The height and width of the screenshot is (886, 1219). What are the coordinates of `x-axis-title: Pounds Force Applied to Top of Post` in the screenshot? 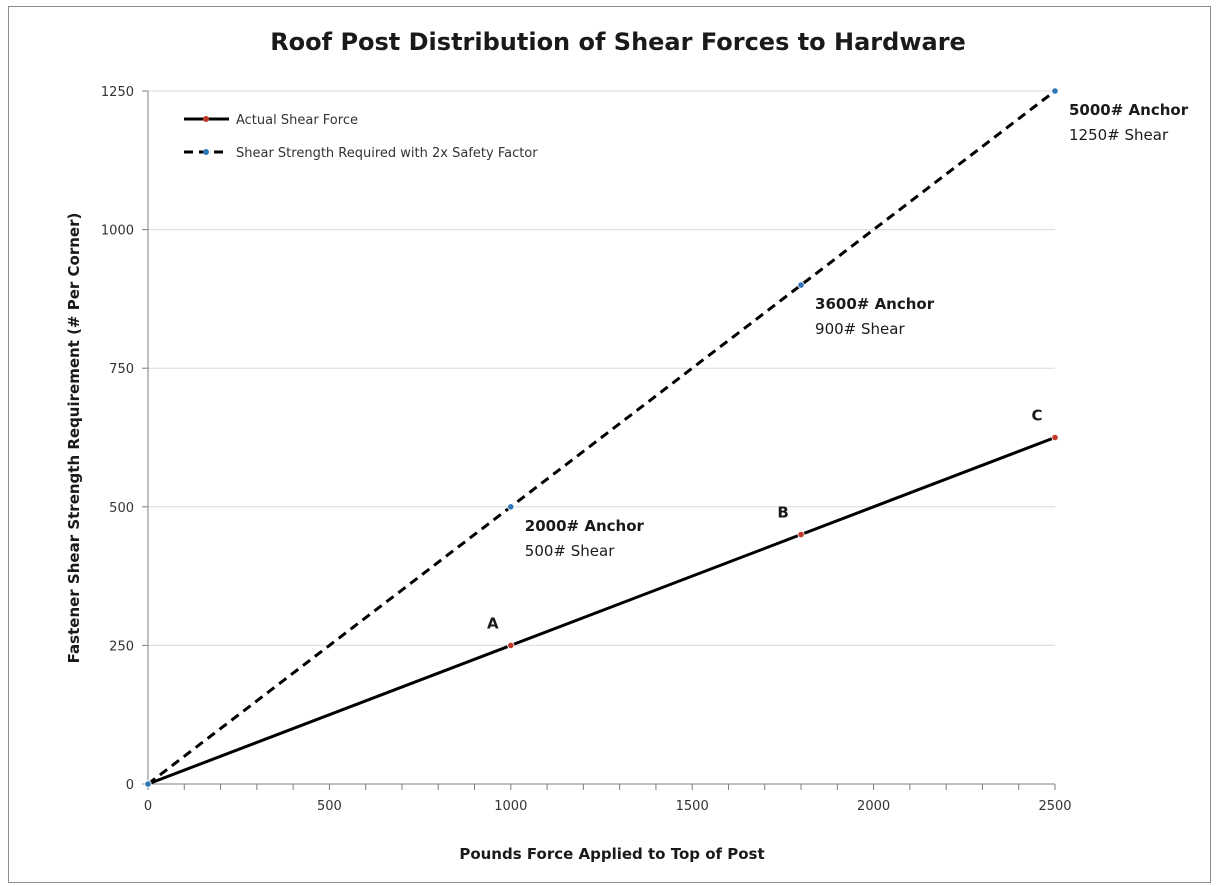 It's located at (611, 854).